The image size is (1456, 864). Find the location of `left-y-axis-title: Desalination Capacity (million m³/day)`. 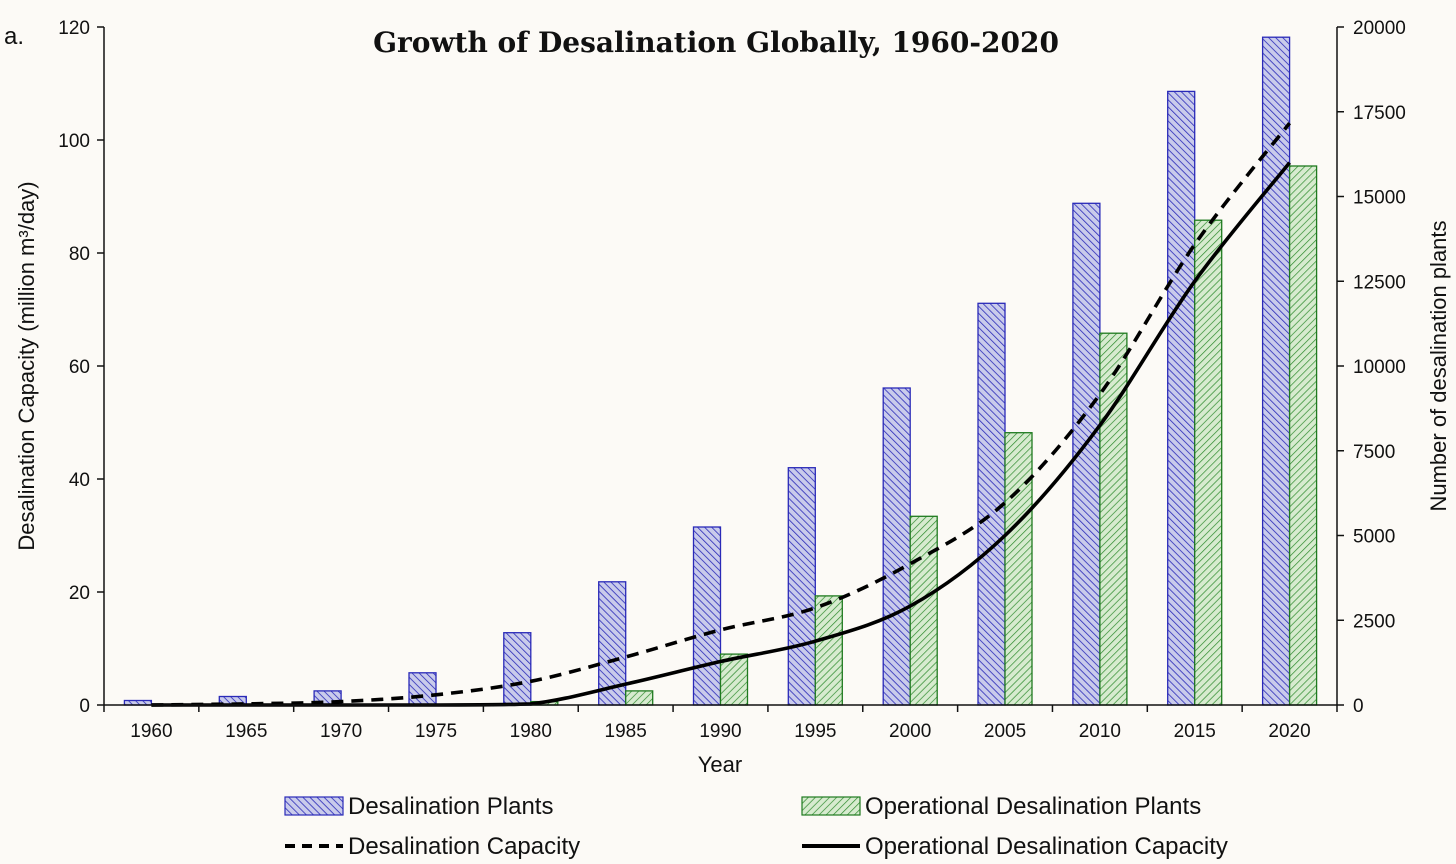

left-y-axis-title: Desalination Capacity (million m³/day) is located at coordinates (26, 365).